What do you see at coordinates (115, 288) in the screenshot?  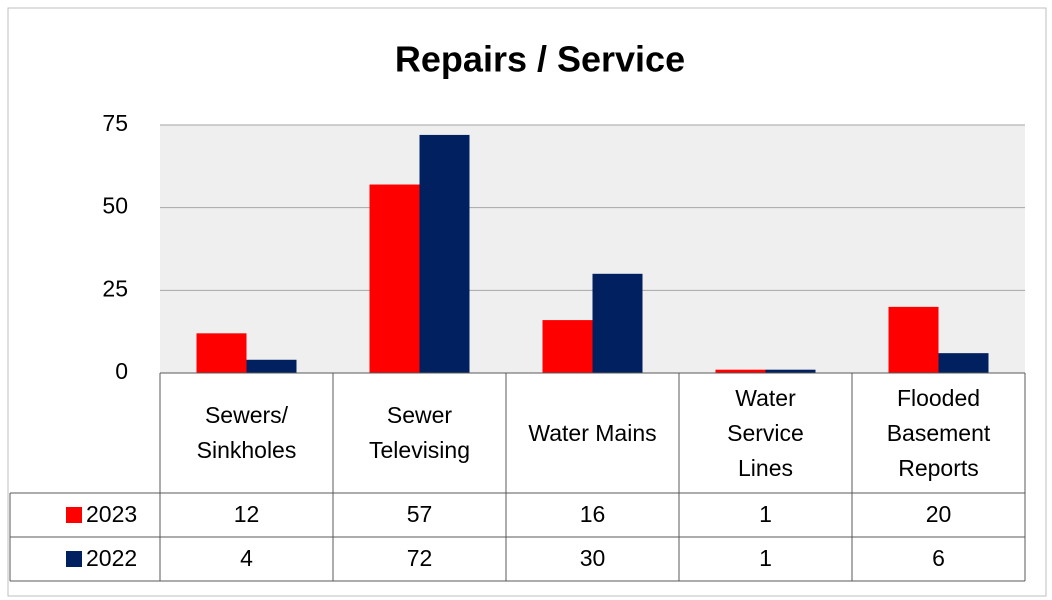 I see `y-tick-label: 25` at bounding box center [115, 288].